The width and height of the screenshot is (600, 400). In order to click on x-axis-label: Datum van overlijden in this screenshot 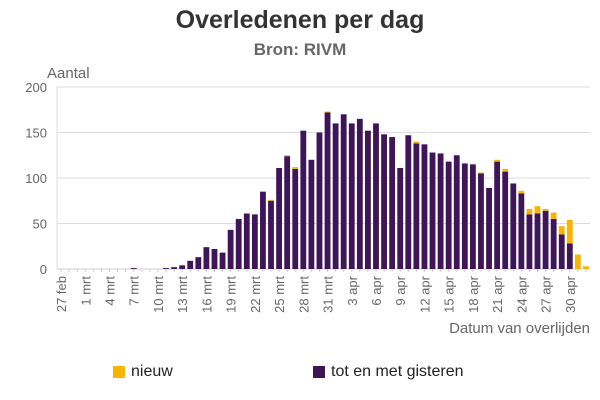, I will do `click(519, 328)`.